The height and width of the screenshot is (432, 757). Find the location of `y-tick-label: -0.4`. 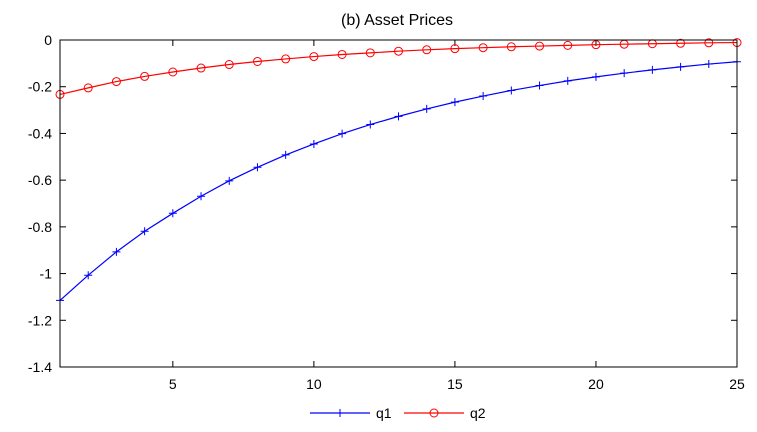

y-tick-label: -0.4 is located at coordinates (40, 133).